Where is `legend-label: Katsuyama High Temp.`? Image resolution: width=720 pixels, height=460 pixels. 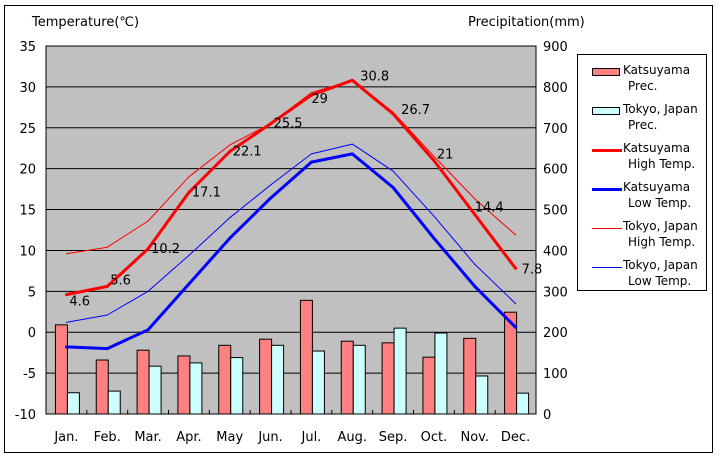 legend-label: Katsuyama High Temp. is located at coordinates (659, 156).